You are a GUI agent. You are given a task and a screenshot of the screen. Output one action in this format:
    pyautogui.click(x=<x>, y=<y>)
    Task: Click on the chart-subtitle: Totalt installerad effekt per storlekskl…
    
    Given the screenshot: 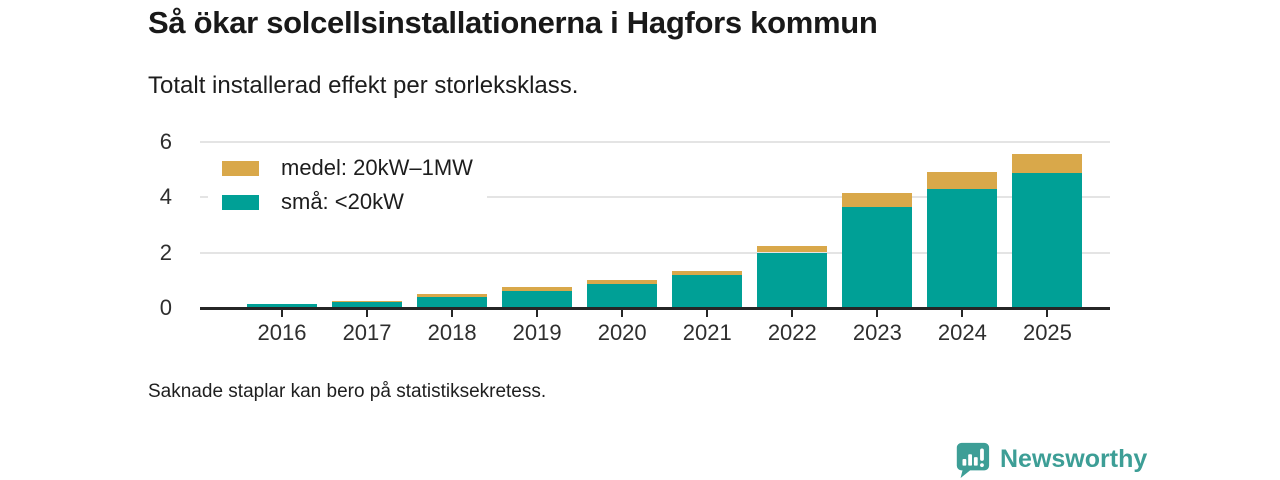 What is the action you would take?
    pyautogui.click(x=363, y=85)
    